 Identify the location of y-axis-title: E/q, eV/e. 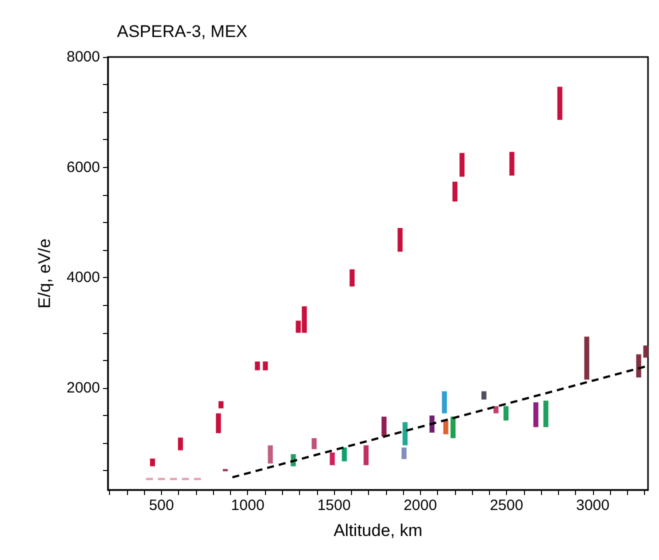
(44, 273).